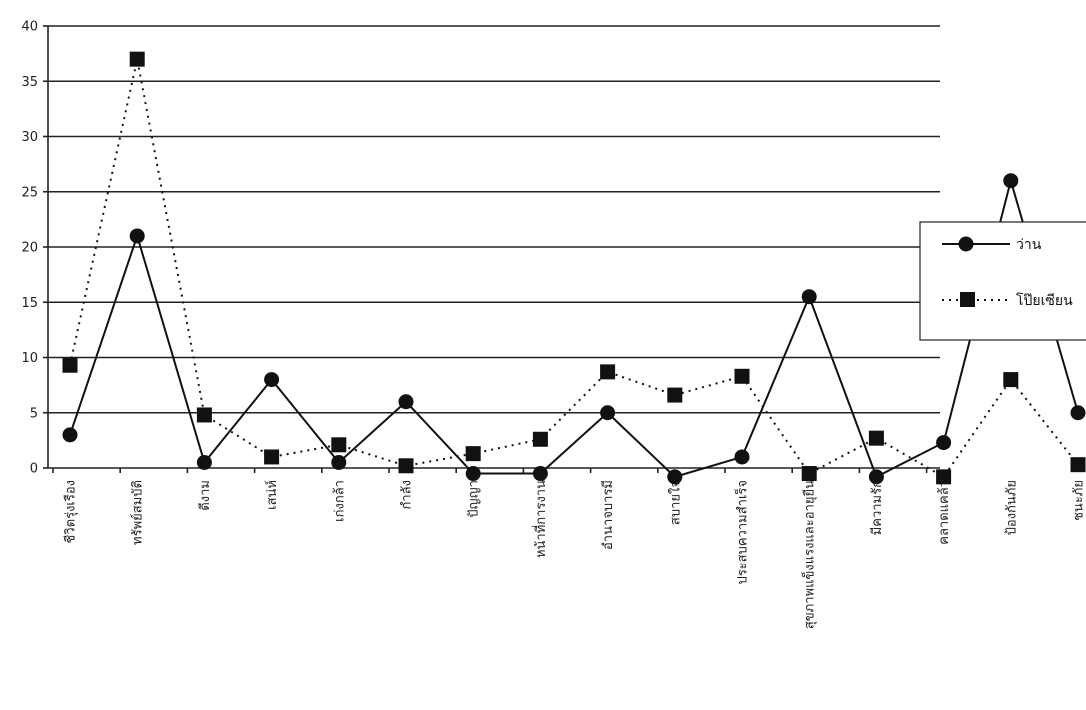  I want to click on x-tick-label: ชนะภัย, so click(1079, 500).